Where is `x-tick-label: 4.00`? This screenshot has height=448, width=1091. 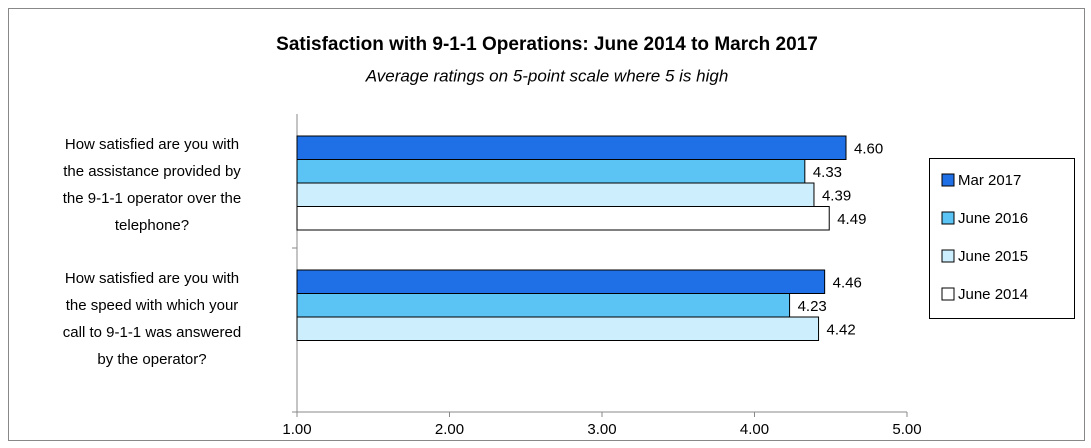 x-tick-label: 4.00 is located at coordinates (754, 429).